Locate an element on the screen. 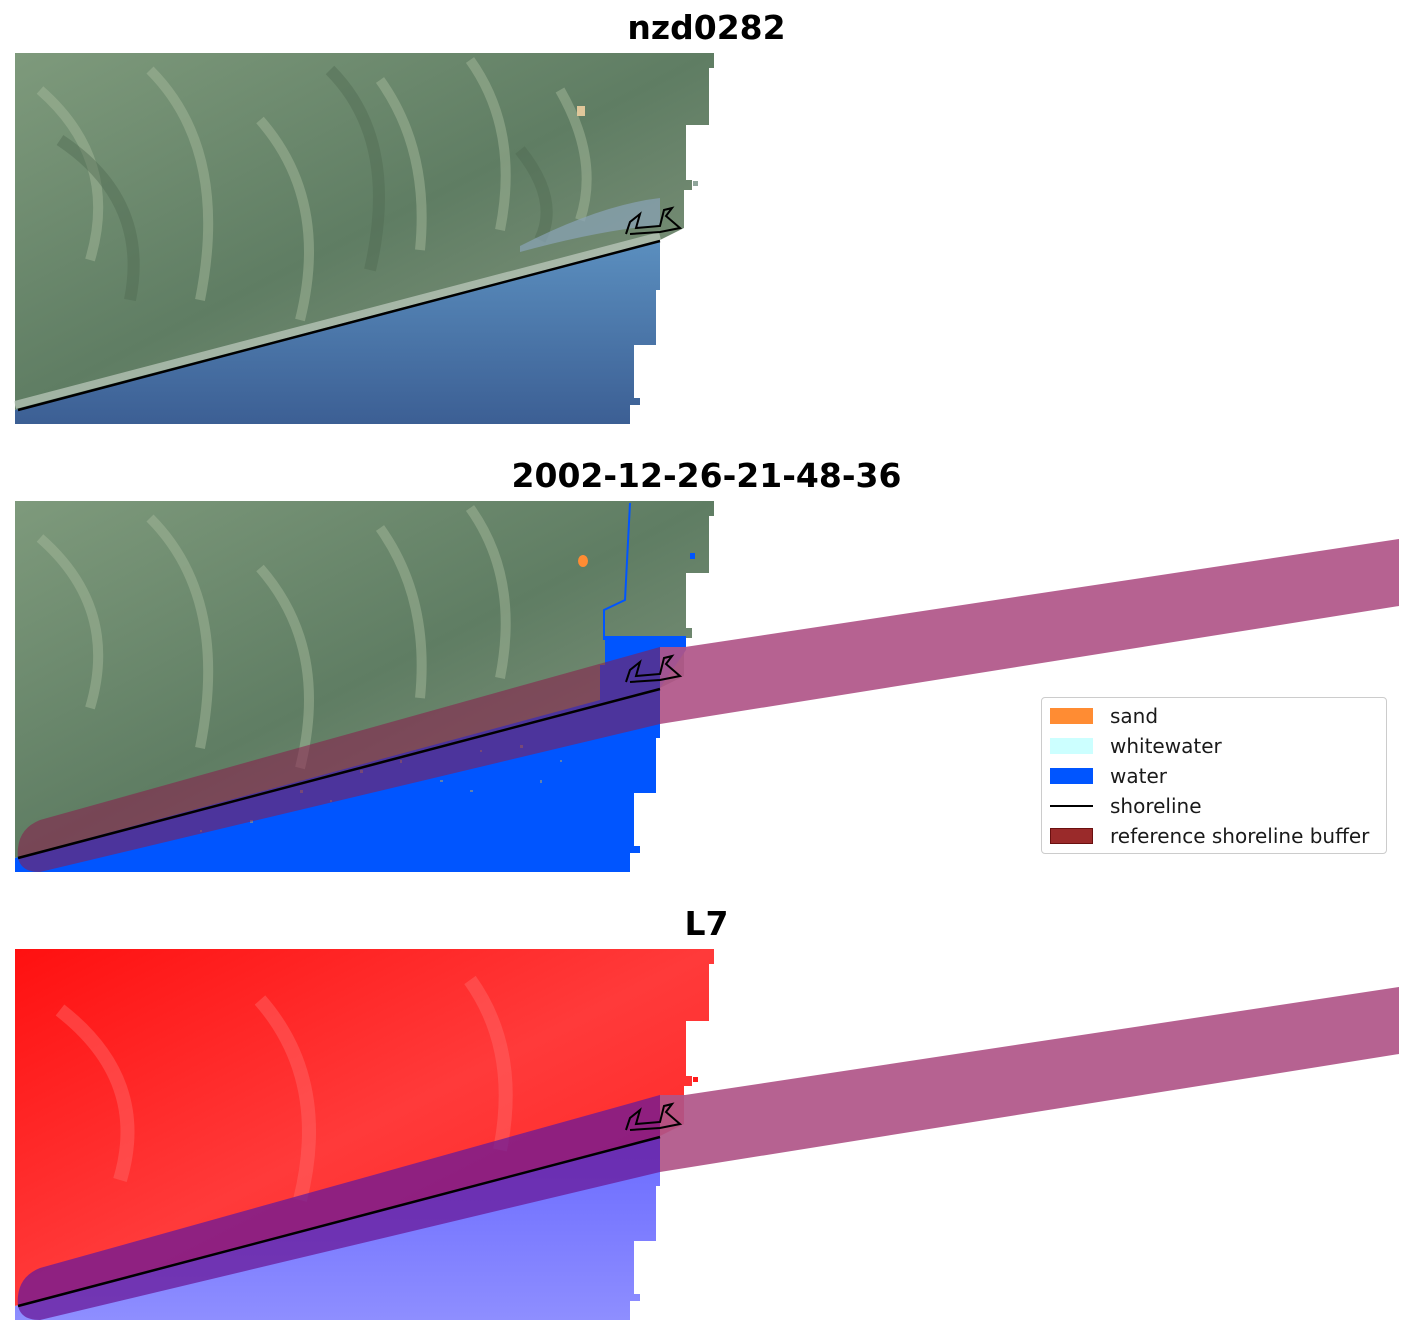 The height and width of the screenshot is (1337, 1413). water-swatch is located at coordinates (1071, 776).